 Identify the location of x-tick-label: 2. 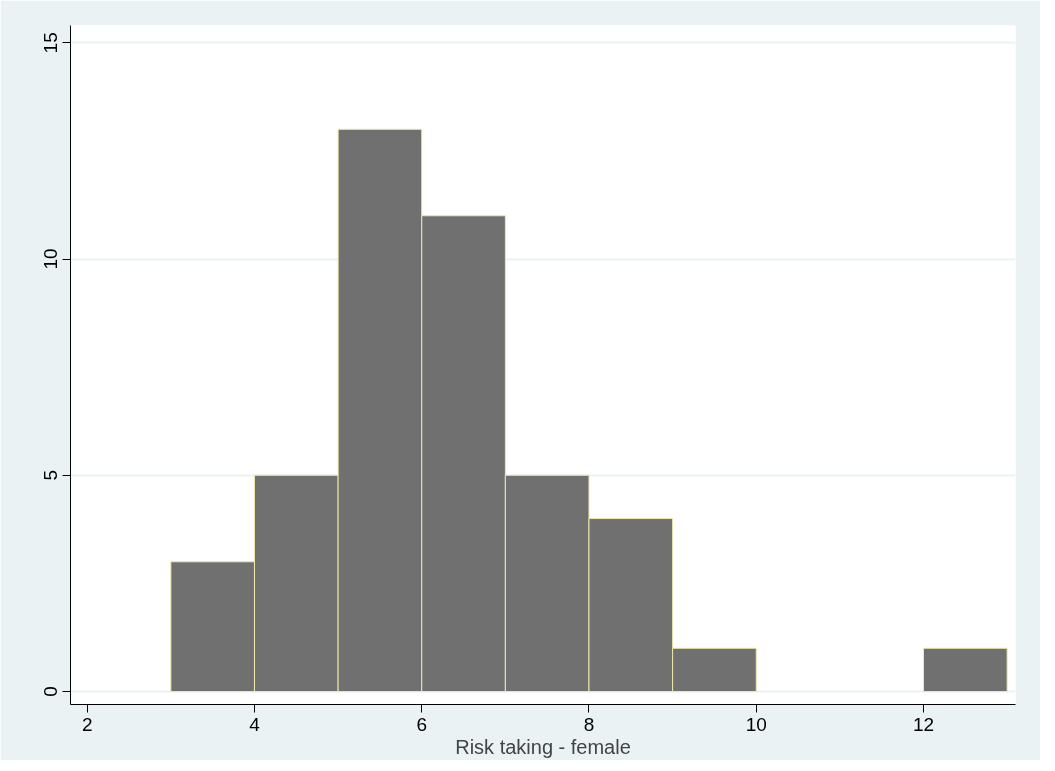
(87, 724).